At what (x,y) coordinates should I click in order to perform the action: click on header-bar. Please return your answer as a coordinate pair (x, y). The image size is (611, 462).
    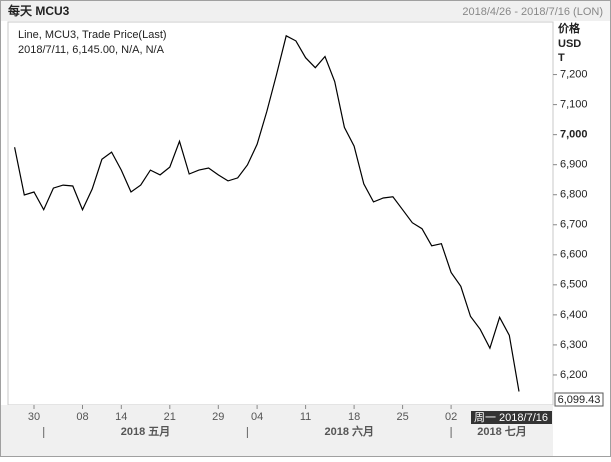
    Looking at the image, I should click on (305, 11).